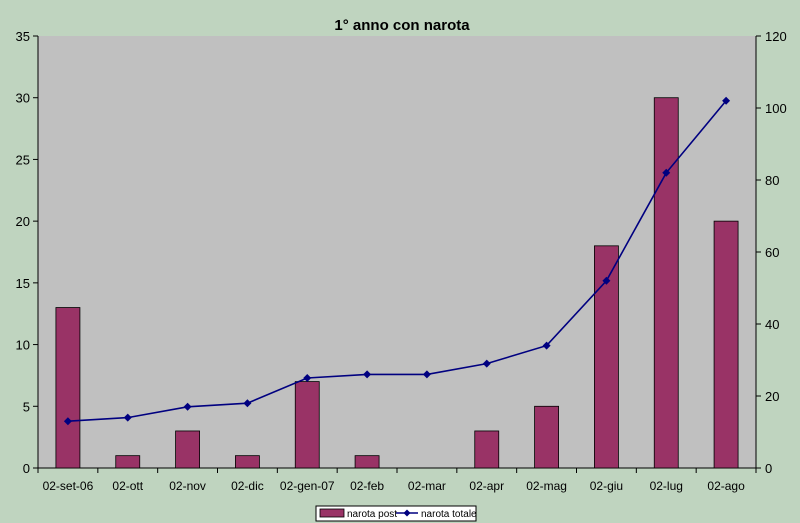  I want to click on right-tick-label: 100, so click(776, 108).